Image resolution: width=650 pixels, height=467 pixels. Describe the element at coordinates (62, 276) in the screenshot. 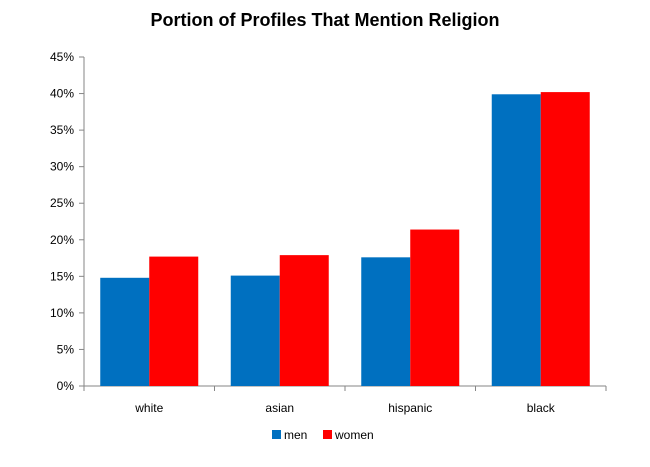

I see `y-tick-label: 15%` at that location.